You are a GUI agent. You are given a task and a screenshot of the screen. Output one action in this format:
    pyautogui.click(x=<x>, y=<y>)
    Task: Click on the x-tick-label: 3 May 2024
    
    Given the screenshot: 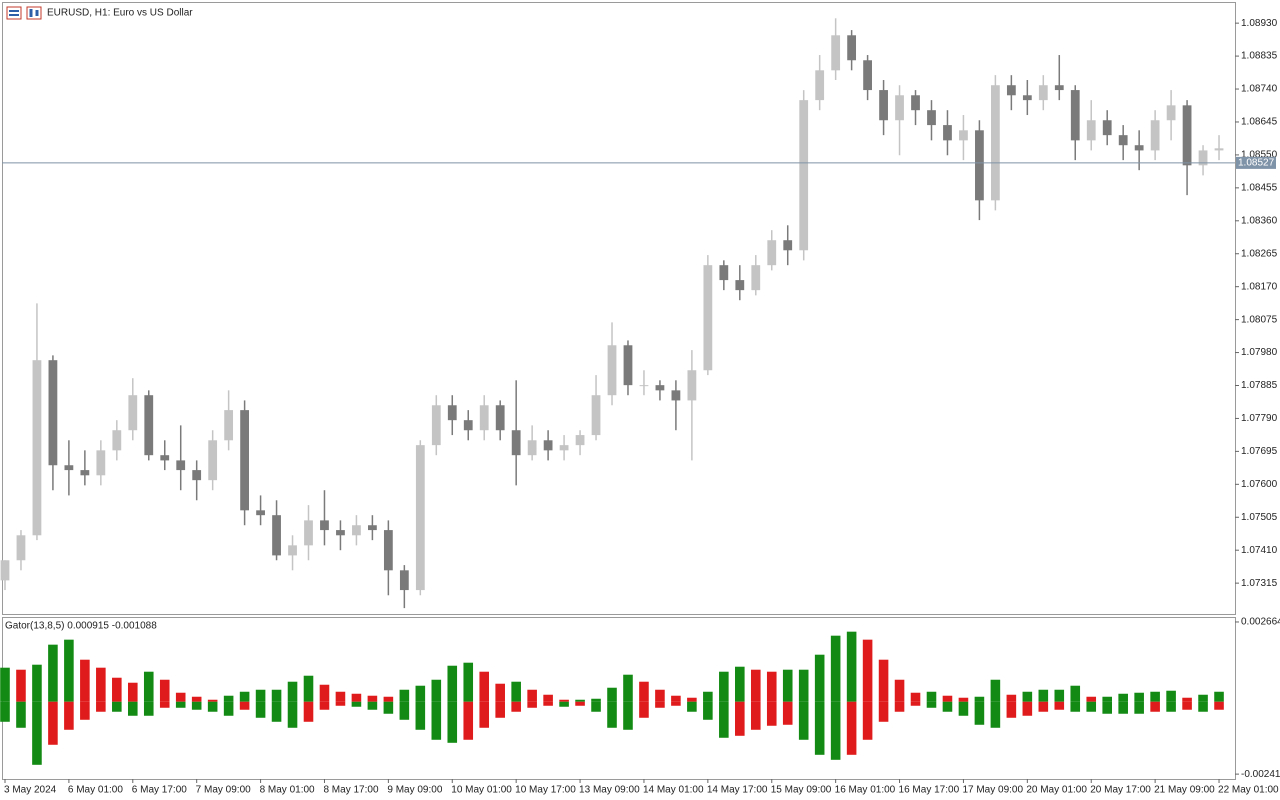 What is the action you would take?
    pyautogui.click(x=30, y=790)
    